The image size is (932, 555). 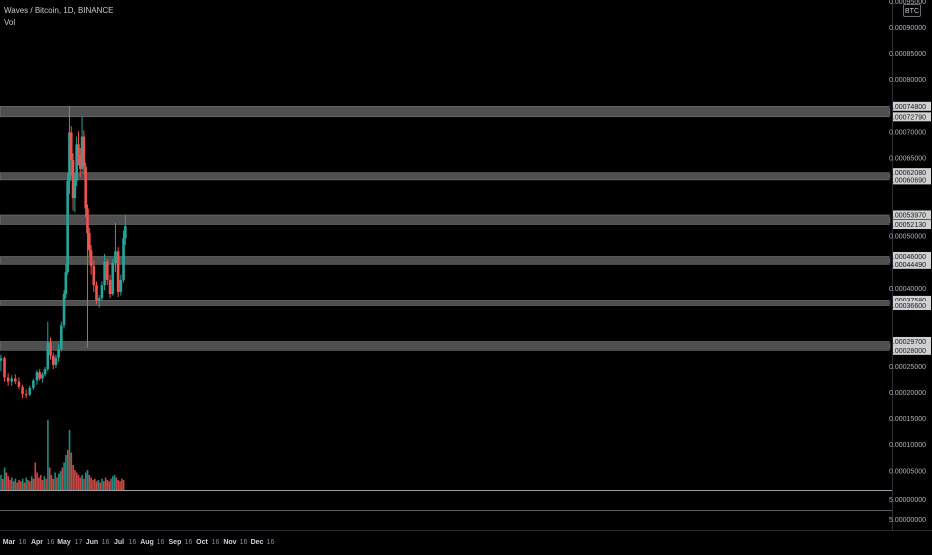 I want to click on zone-label-text: 0.00060690, so click(x=907, y=180).